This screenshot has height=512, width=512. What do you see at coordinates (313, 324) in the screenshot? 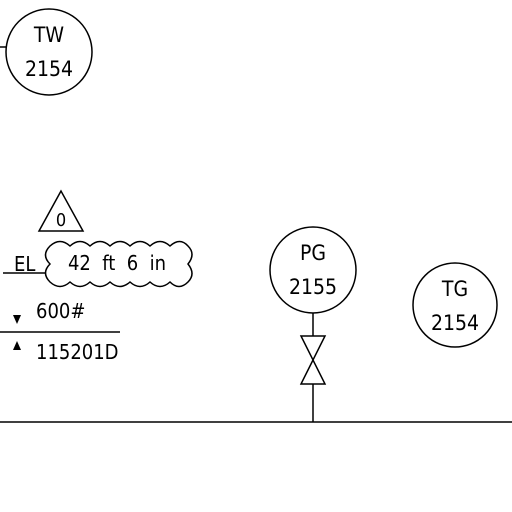
I see `instrument-pg: PG 2155` at bounding box center [313, 324].